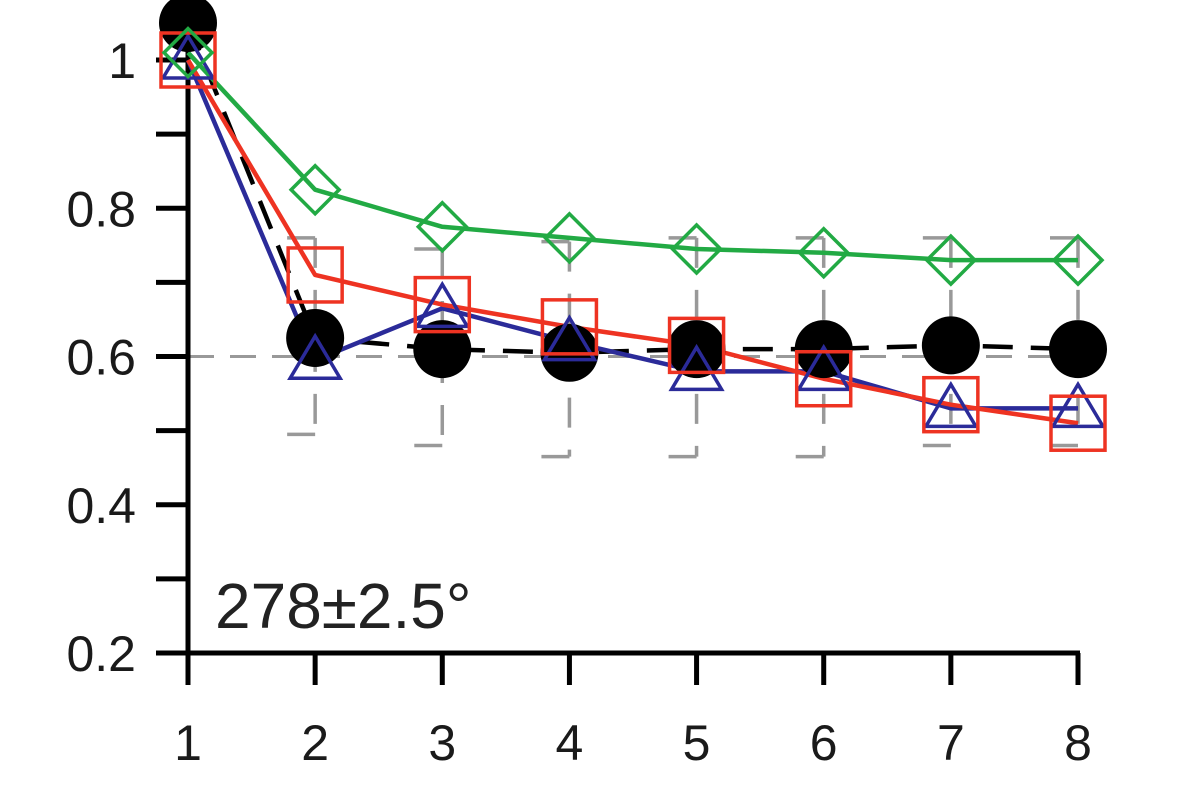  I want to click on y-tick-label: 0.2, so click(101, 654).